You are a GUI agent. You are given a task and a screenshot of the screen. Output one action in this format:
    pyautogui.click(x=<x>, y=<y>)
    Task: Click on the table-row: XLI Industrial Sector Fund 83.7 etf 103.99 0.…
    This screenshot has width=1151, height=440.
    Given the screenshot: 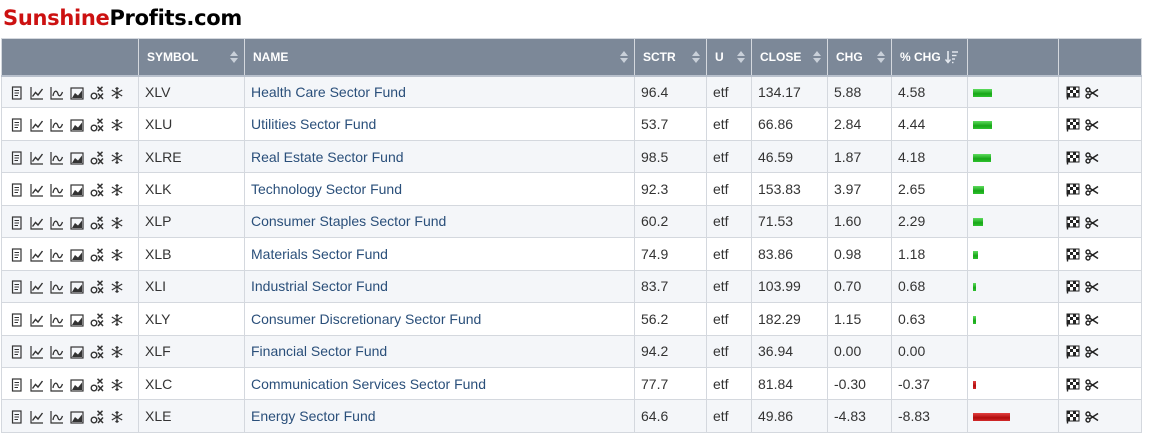 What is the action you would take?
    pyautogui.click(x=571, y=286)
    